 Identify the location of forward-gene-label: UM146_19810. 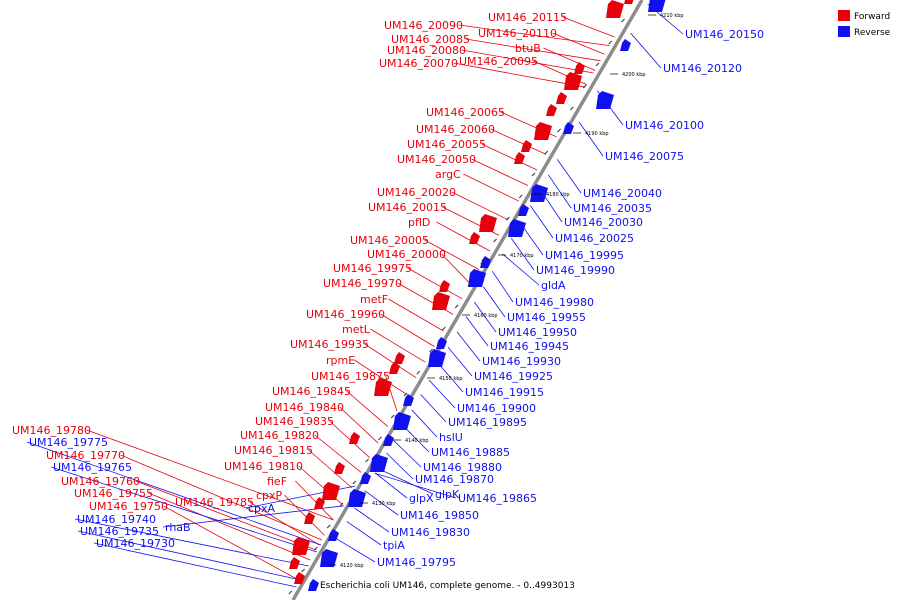
(263, 466).